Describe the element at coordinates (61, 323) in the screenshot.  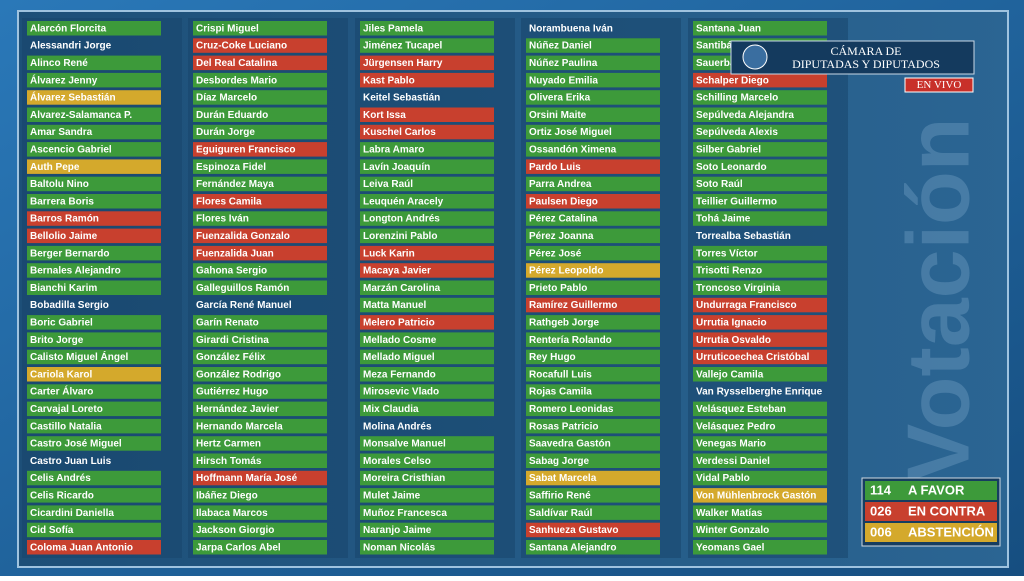
I see `member-name: Boric Gabriel` at that location.